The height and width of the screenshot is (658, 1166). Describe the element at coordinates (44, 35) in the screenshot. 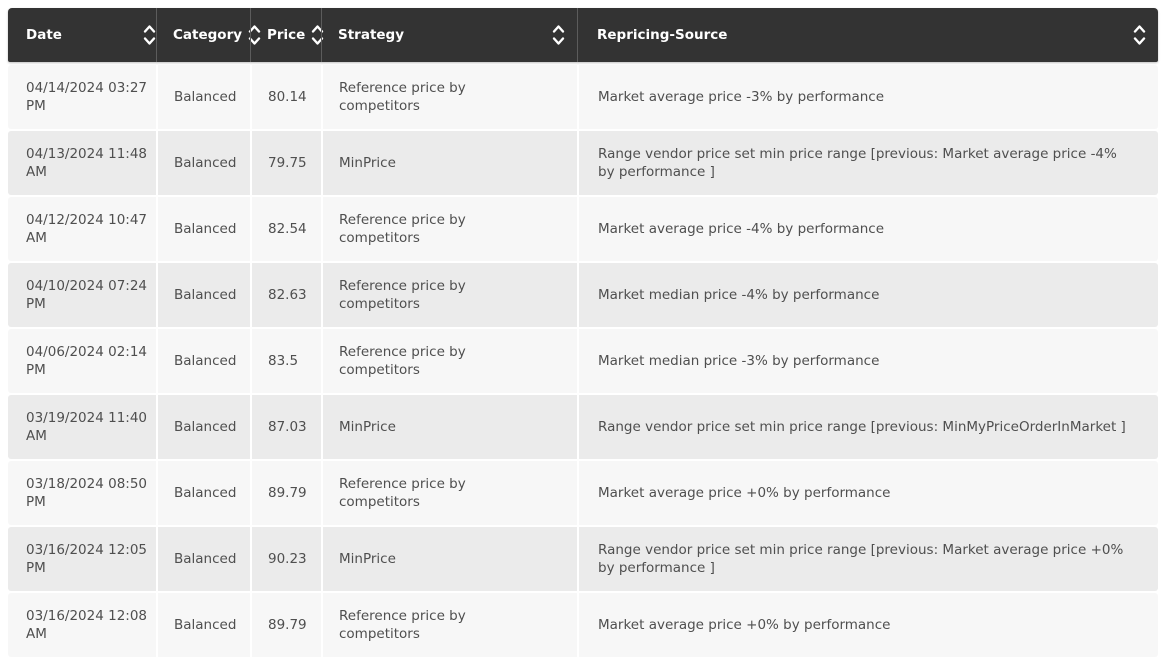

I see `column-header-label: Date` at that location.